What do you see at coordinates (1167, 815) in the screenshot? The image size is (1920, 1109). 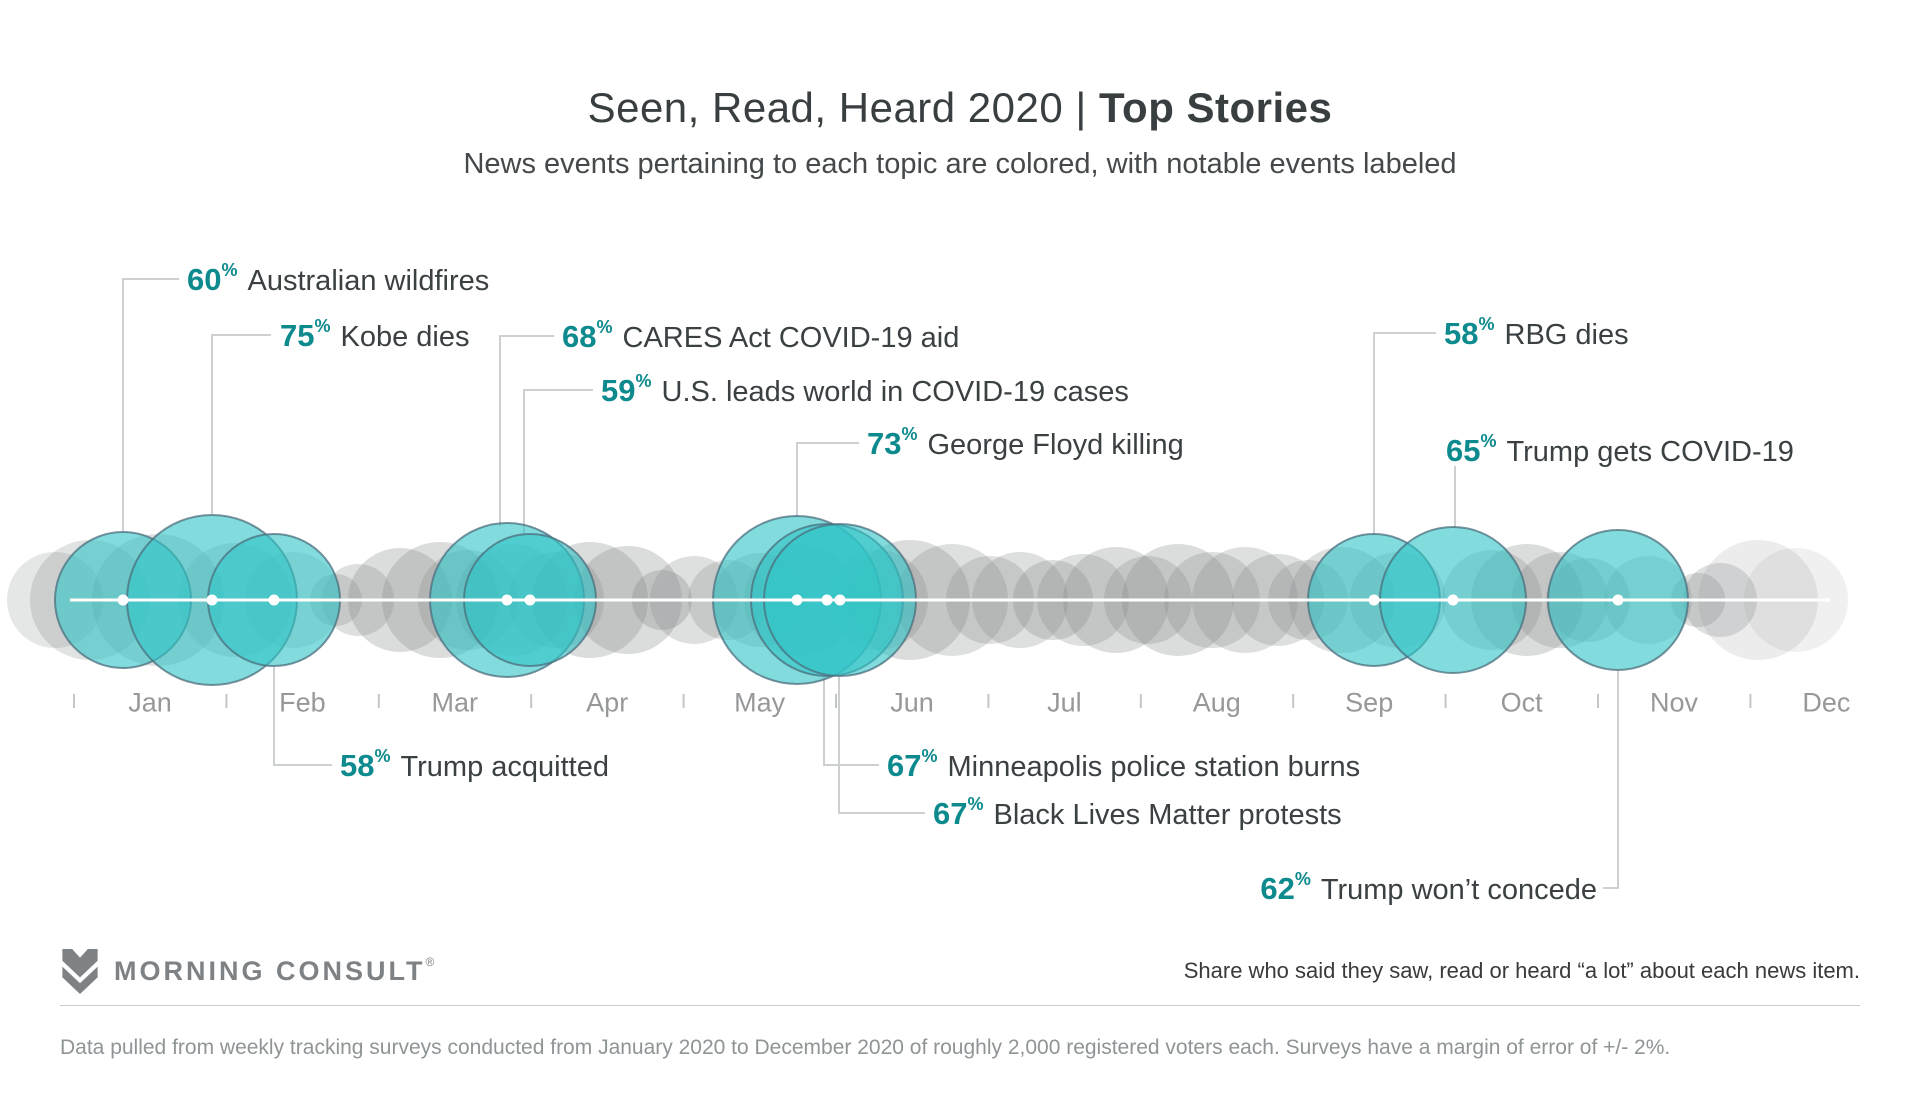 I see `event-text: Black Lives Matter protests` at bounding box center [1167, 815].